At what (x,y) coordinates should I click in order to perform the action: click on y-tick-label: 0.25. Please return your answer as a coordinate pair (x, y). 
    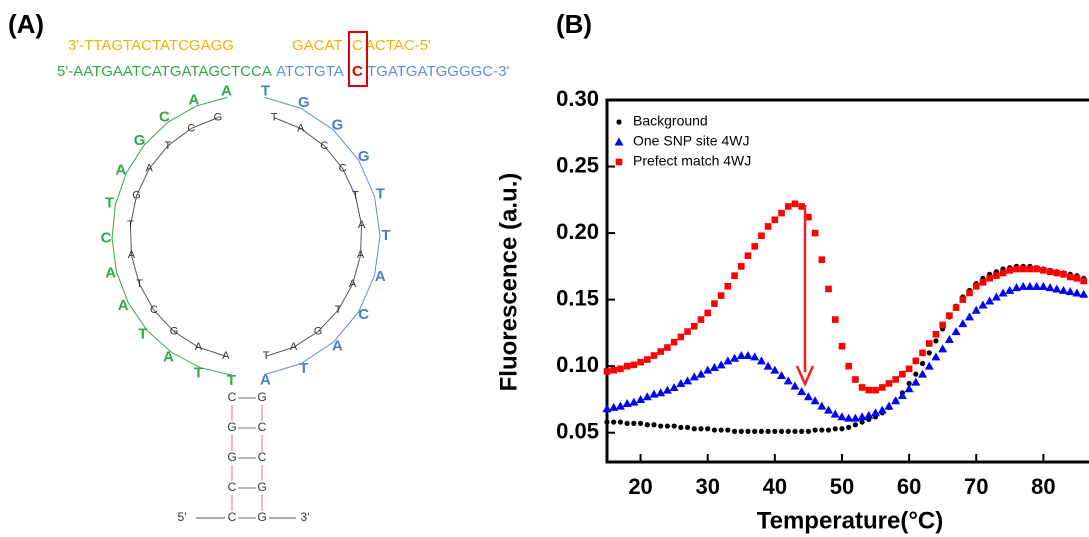
    Looking at the image, I should click on (577, 164).